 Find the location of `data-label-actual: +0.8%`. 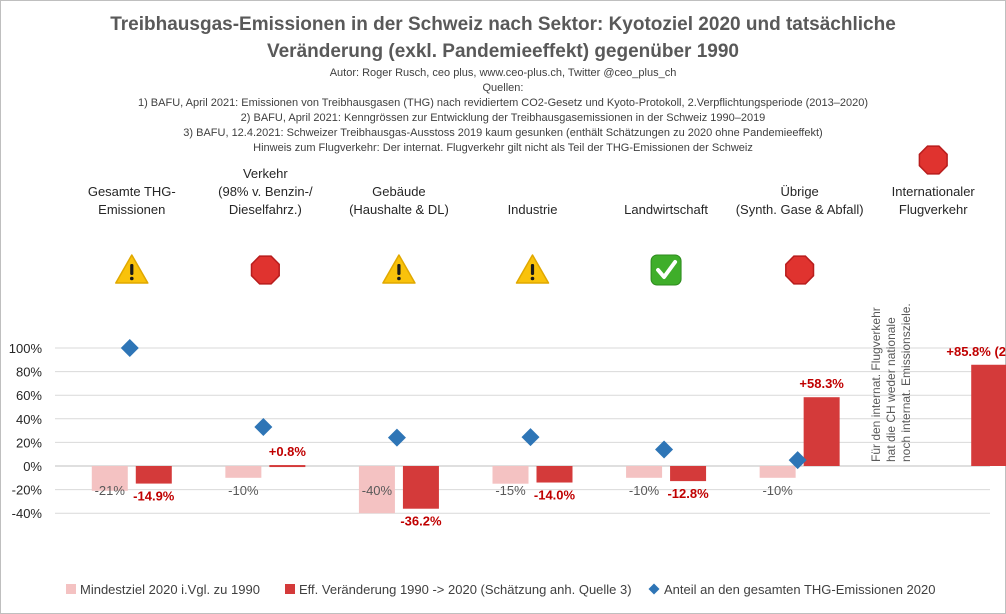

data-label-actual: +0.8% is located at coordinates (288, 451).